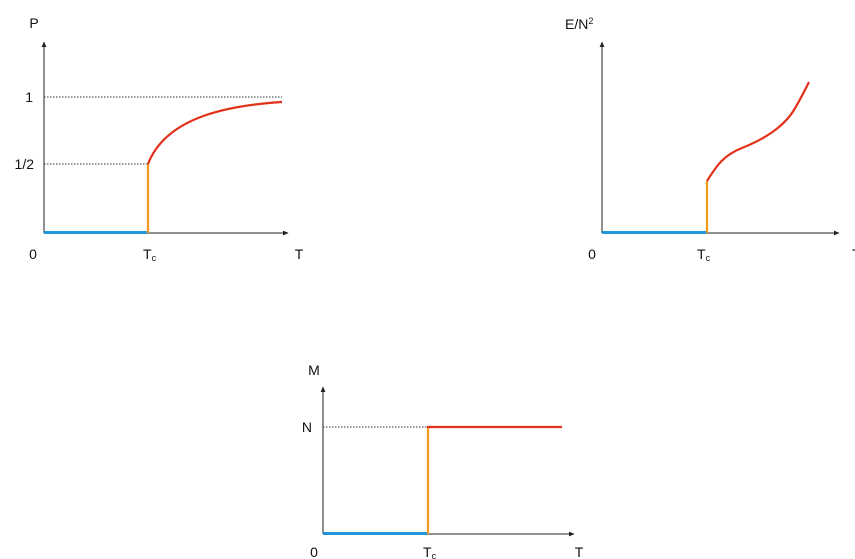 The image size is (855, 559). What do you see at coordinates (29, 97) in the screenshot?
I see `p-tick-one-label: 1` at bounding box center [29, 97].